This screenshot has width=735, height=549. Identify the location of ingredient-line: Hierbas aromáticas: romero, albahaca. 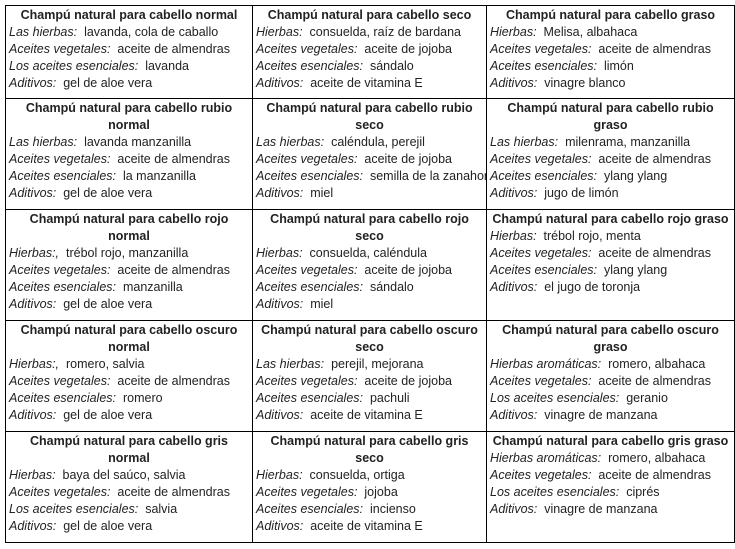
(612, 364).